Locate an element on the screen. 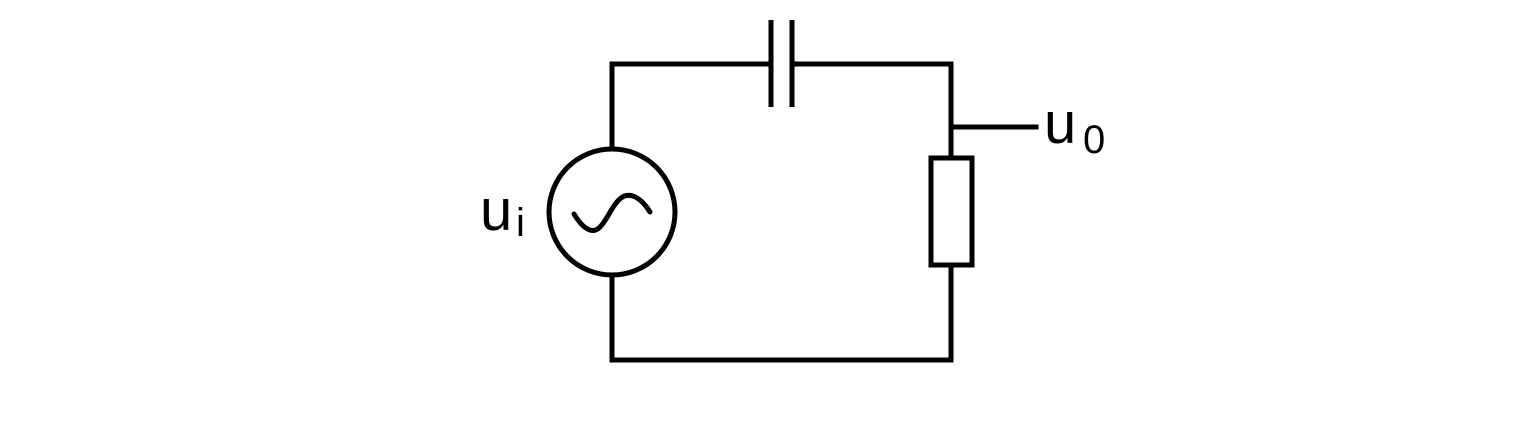  input-label-sub: i is located at coordinates (520, 223).